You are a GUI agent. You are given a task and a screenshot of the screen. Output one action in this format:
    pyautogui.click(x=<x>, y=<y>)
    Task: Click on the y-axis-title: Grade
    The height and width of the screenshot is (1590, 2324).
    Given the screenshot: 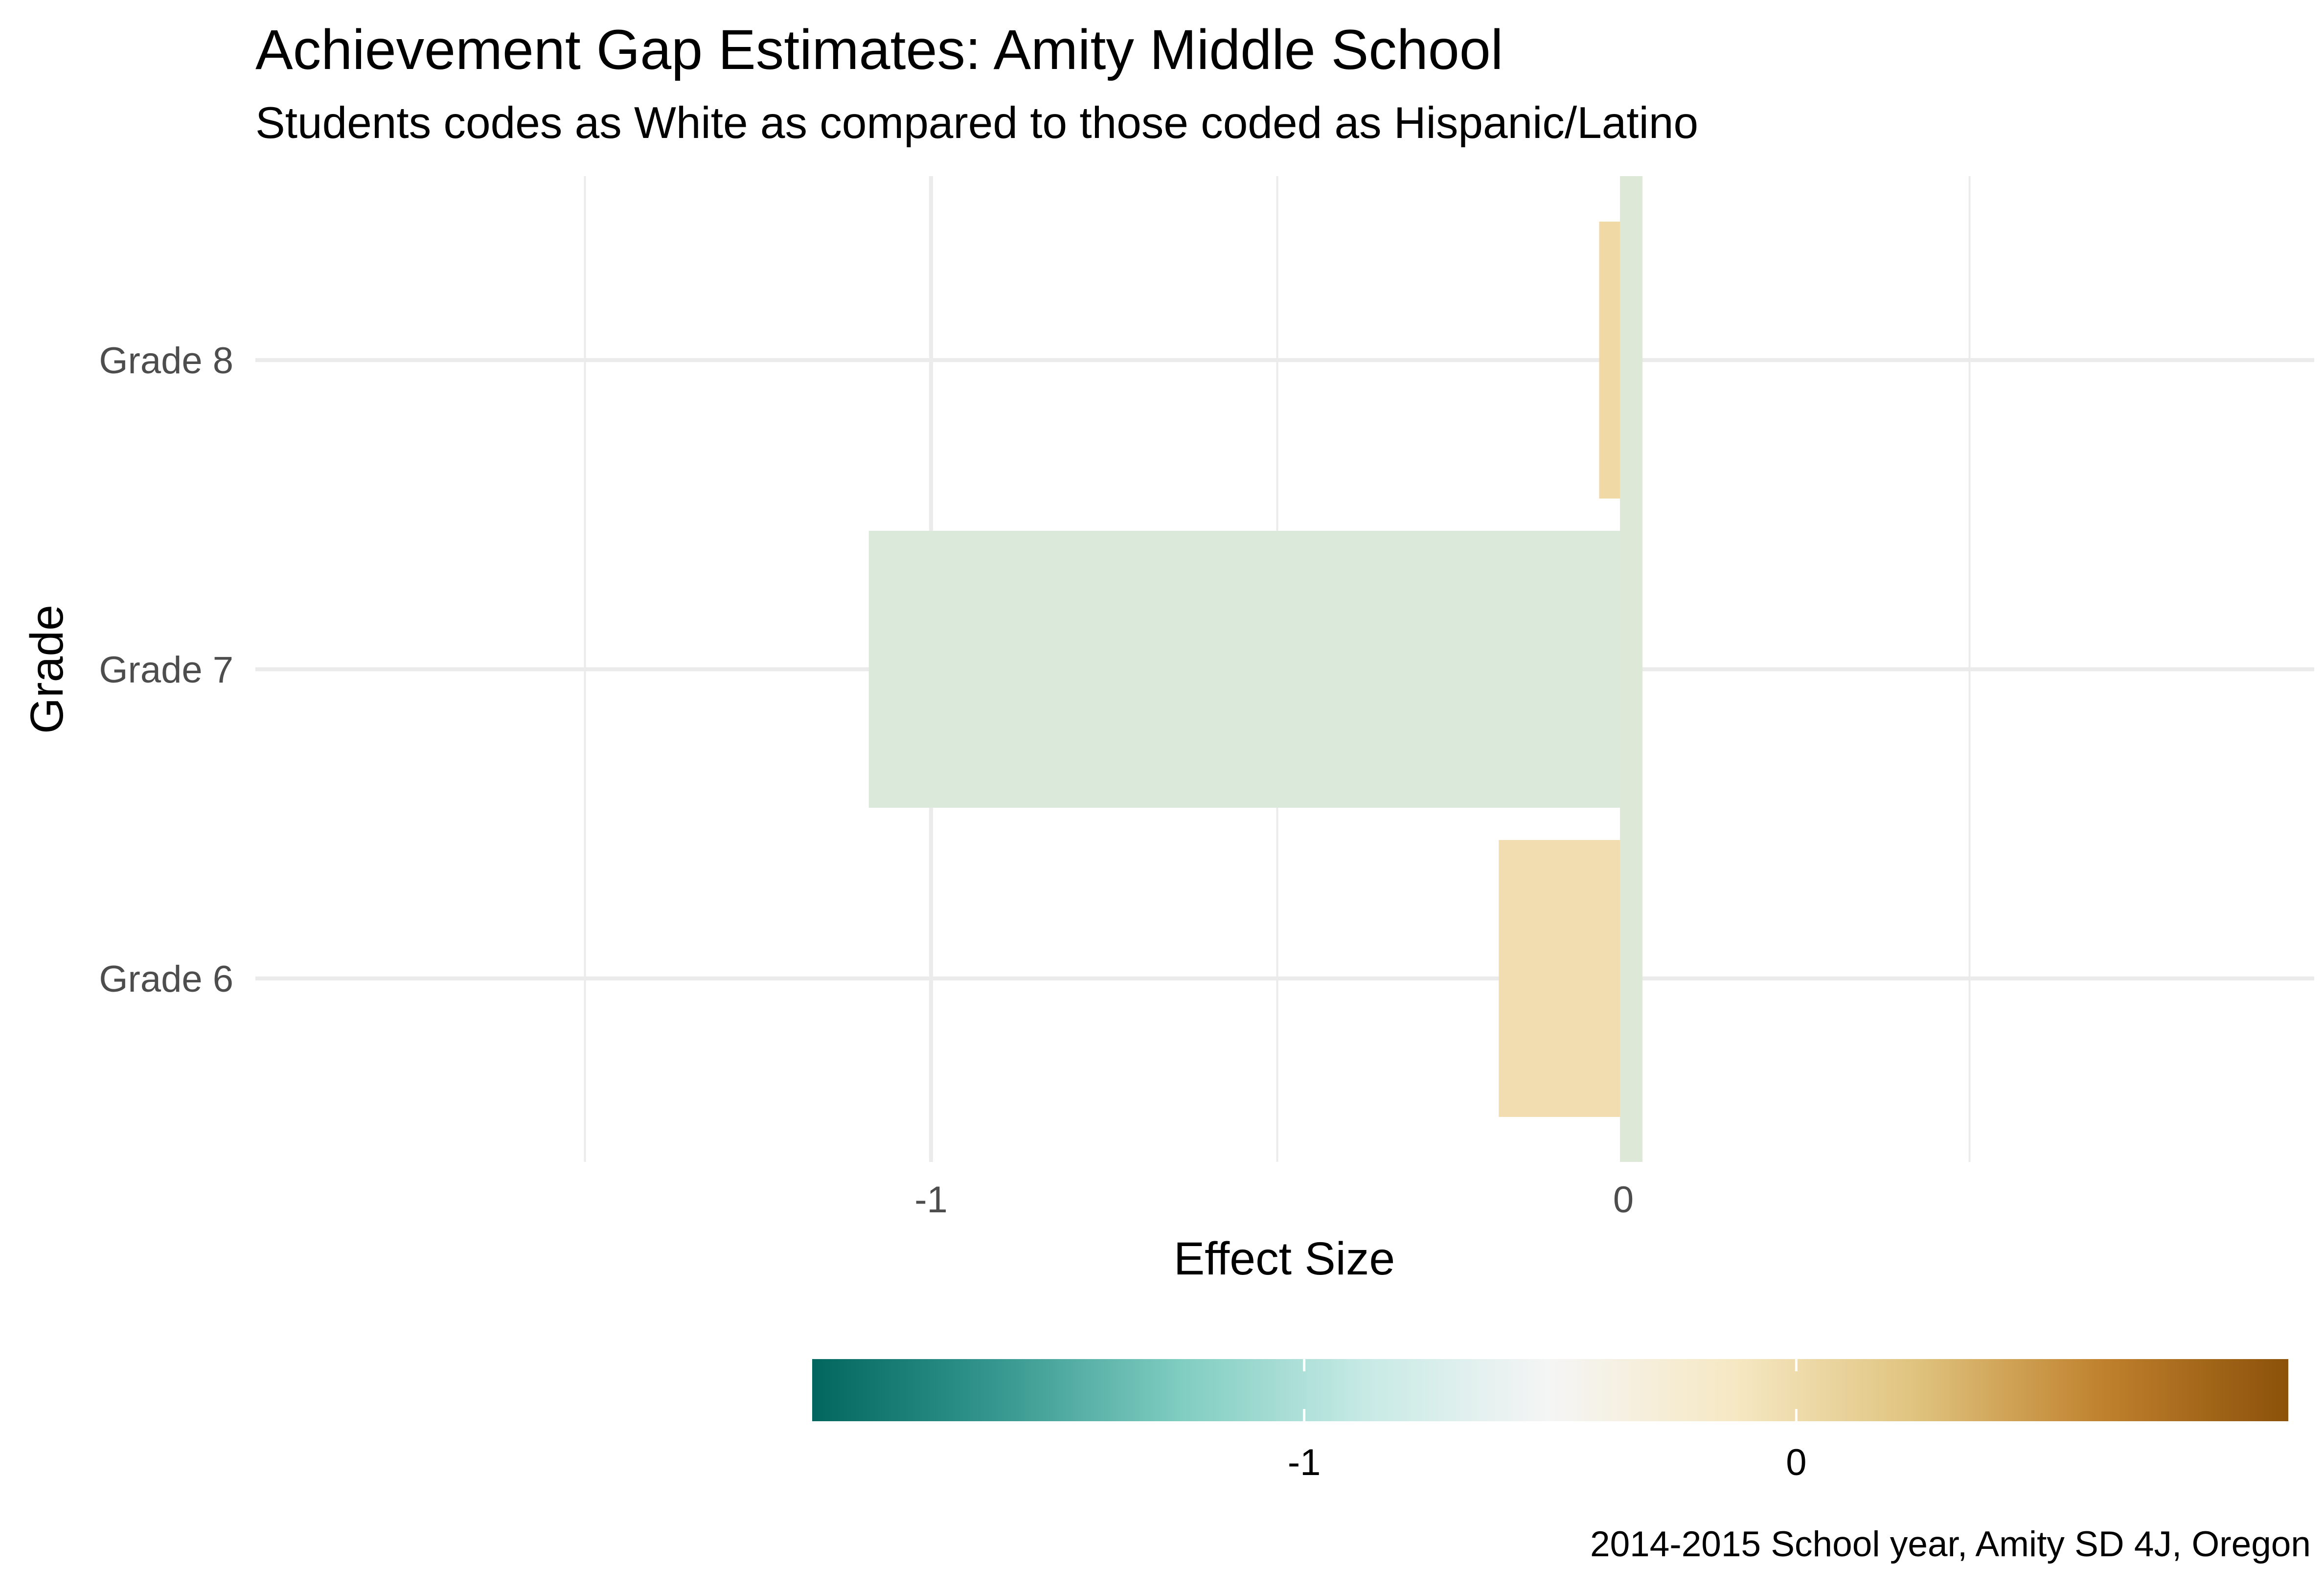 What is the action you would take?
    pyautogui.click(x=47, y=670)
    